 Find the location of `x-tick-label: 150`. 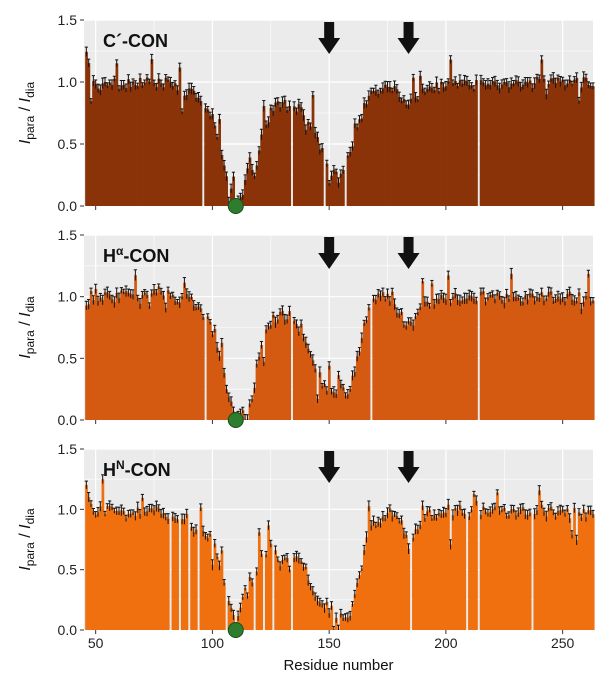

x-tick-label: 150 is located at coordinates (329, 643).